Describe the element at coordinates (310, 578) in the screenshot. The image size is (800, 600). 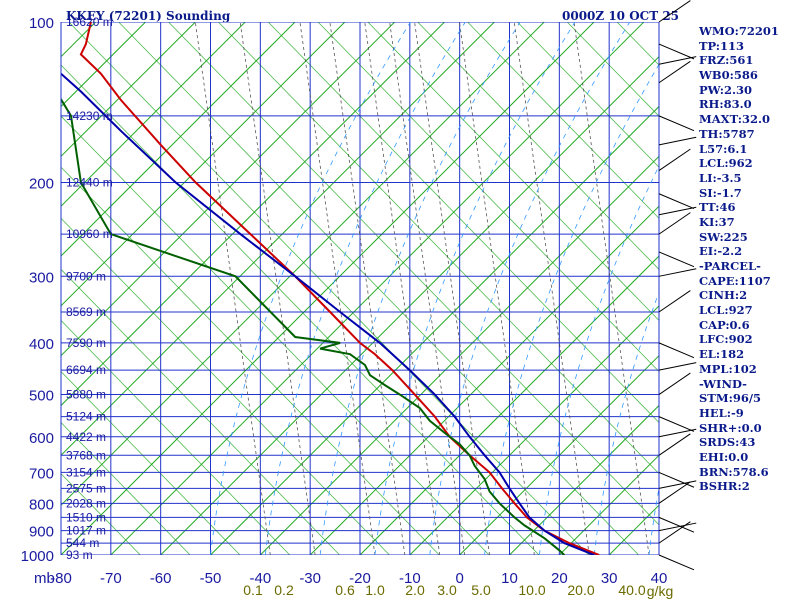
I see `temperature-tick-label: -30` at that location.